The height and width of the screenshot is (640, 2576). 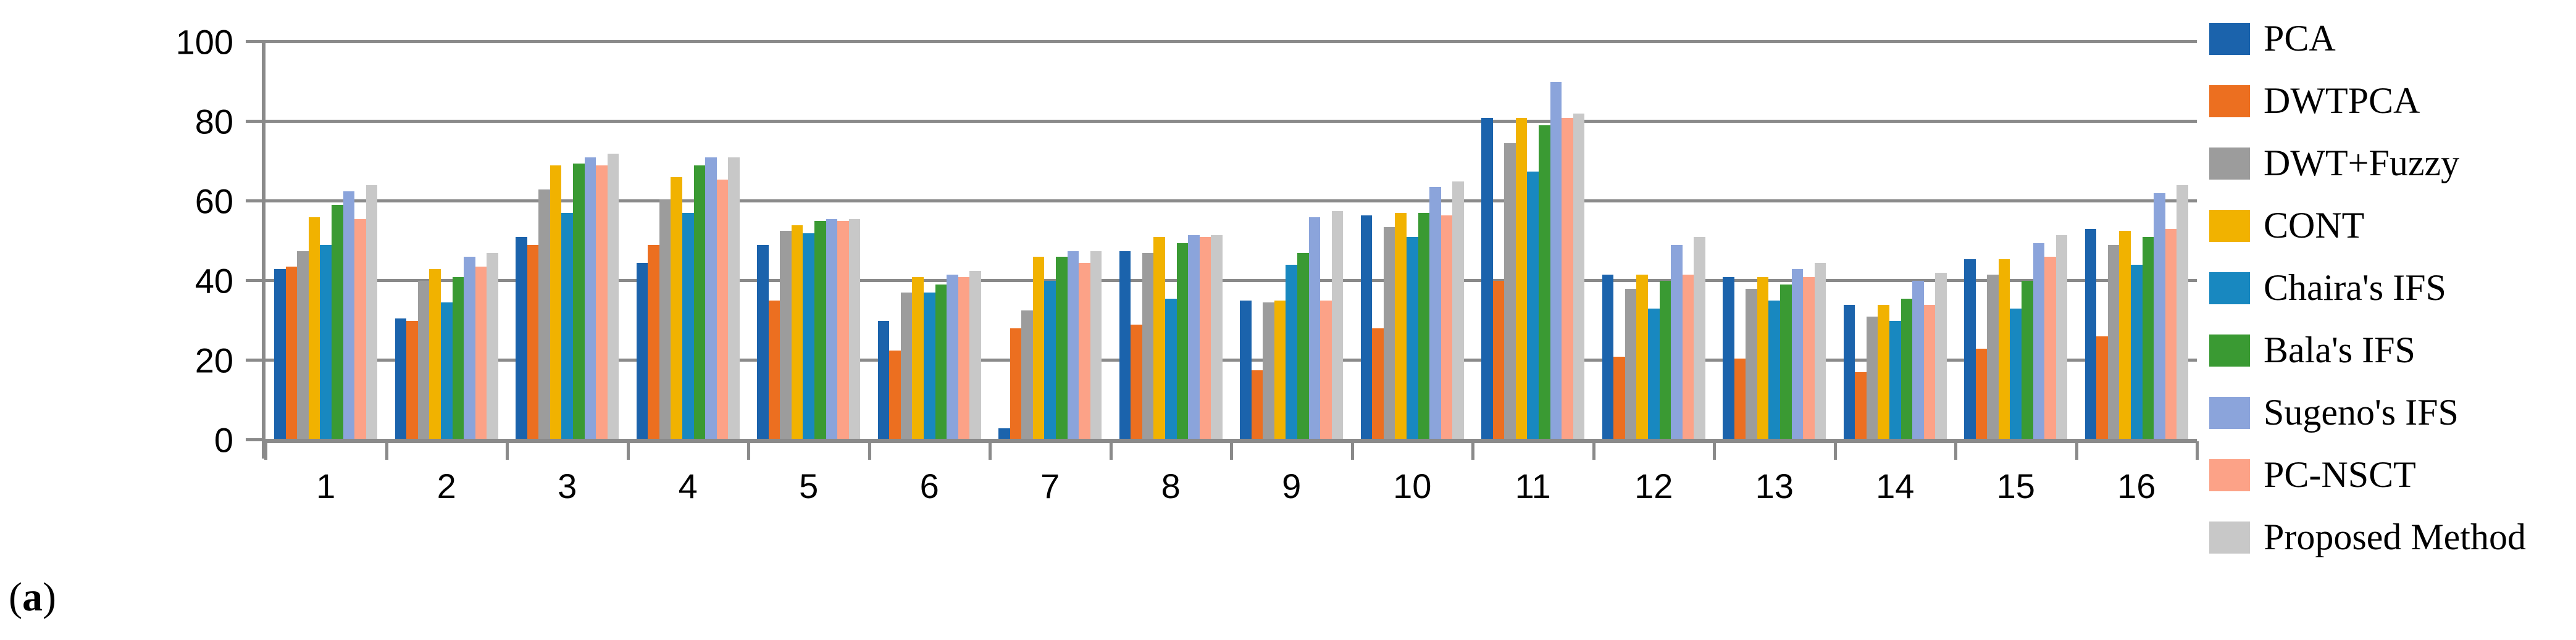 What do you see at coordinates (2368, 475) in the screenshot?
I see `legend-item-pc-nsct: PC-NSCT` at bounding box center [2368, 475].